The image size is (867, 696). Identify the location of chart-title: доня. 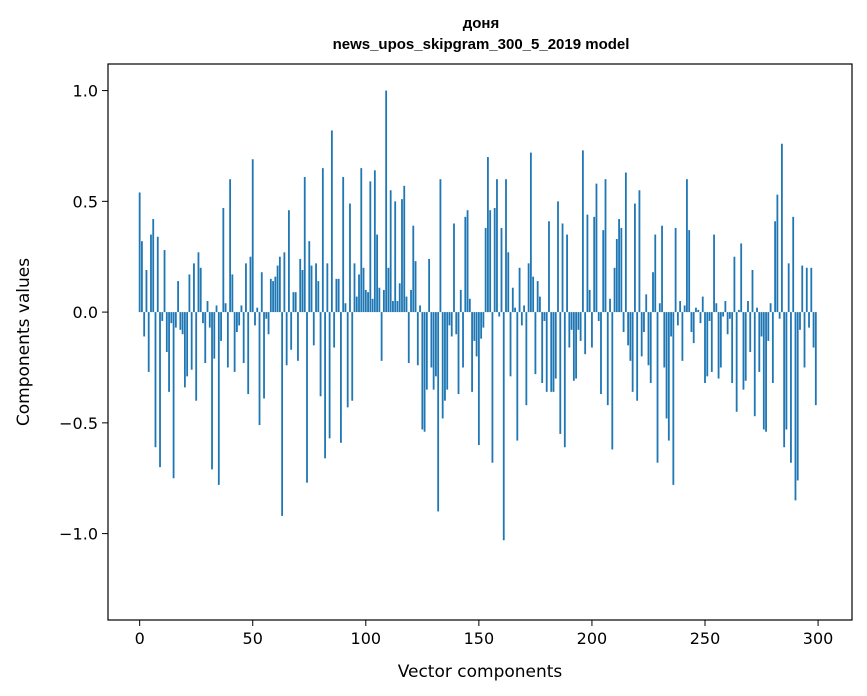
(481, 23).